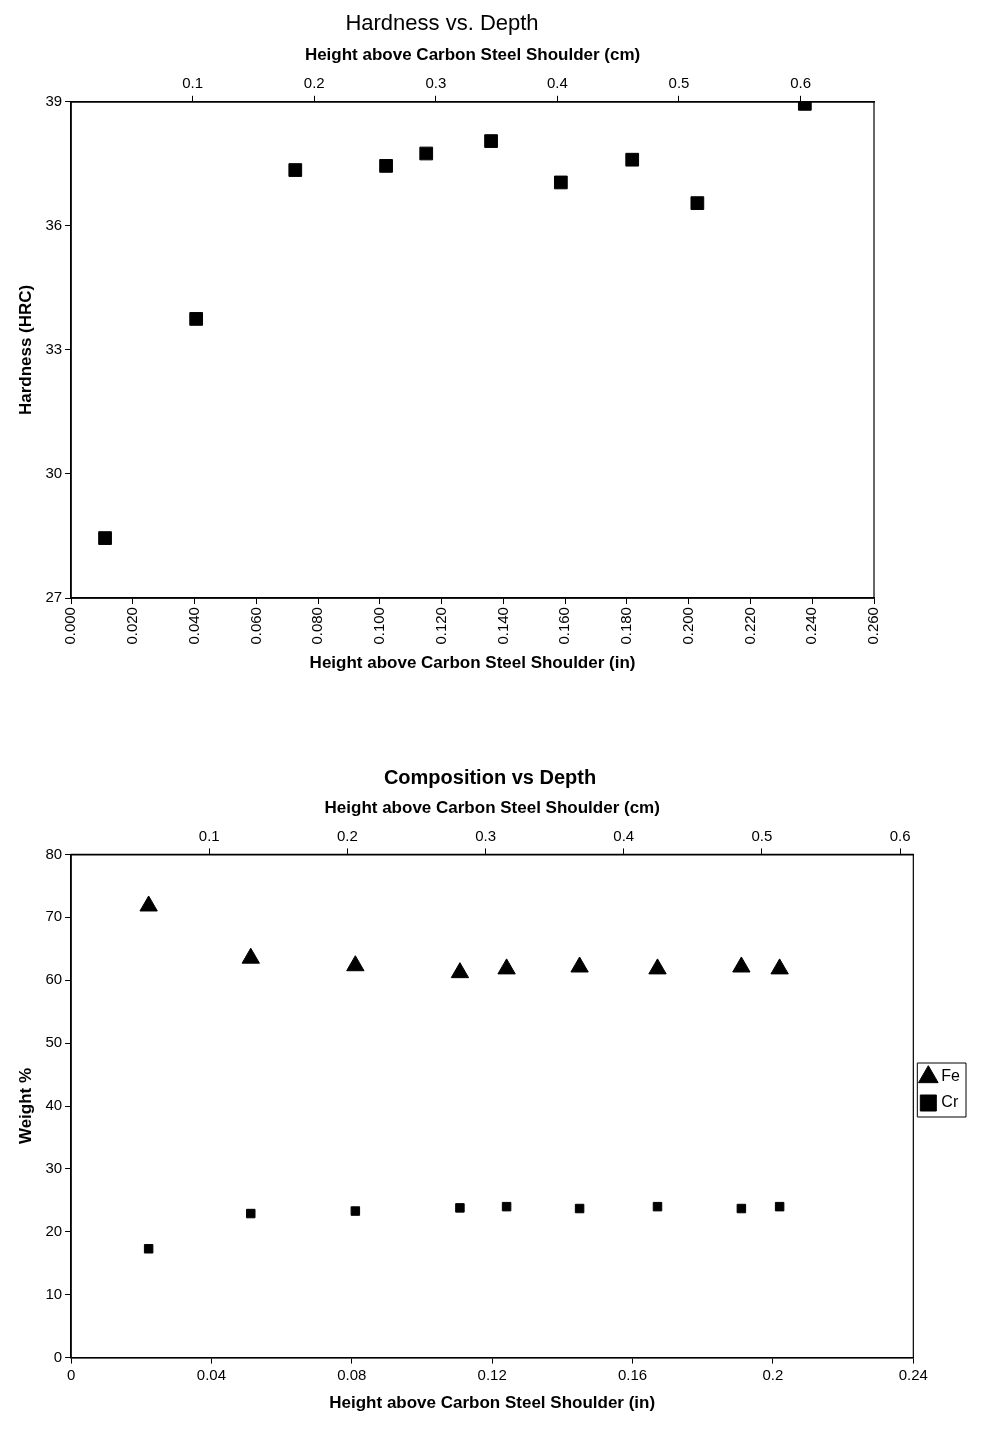  I want to click on x-tick-label: 0.220, so click(749, 626).